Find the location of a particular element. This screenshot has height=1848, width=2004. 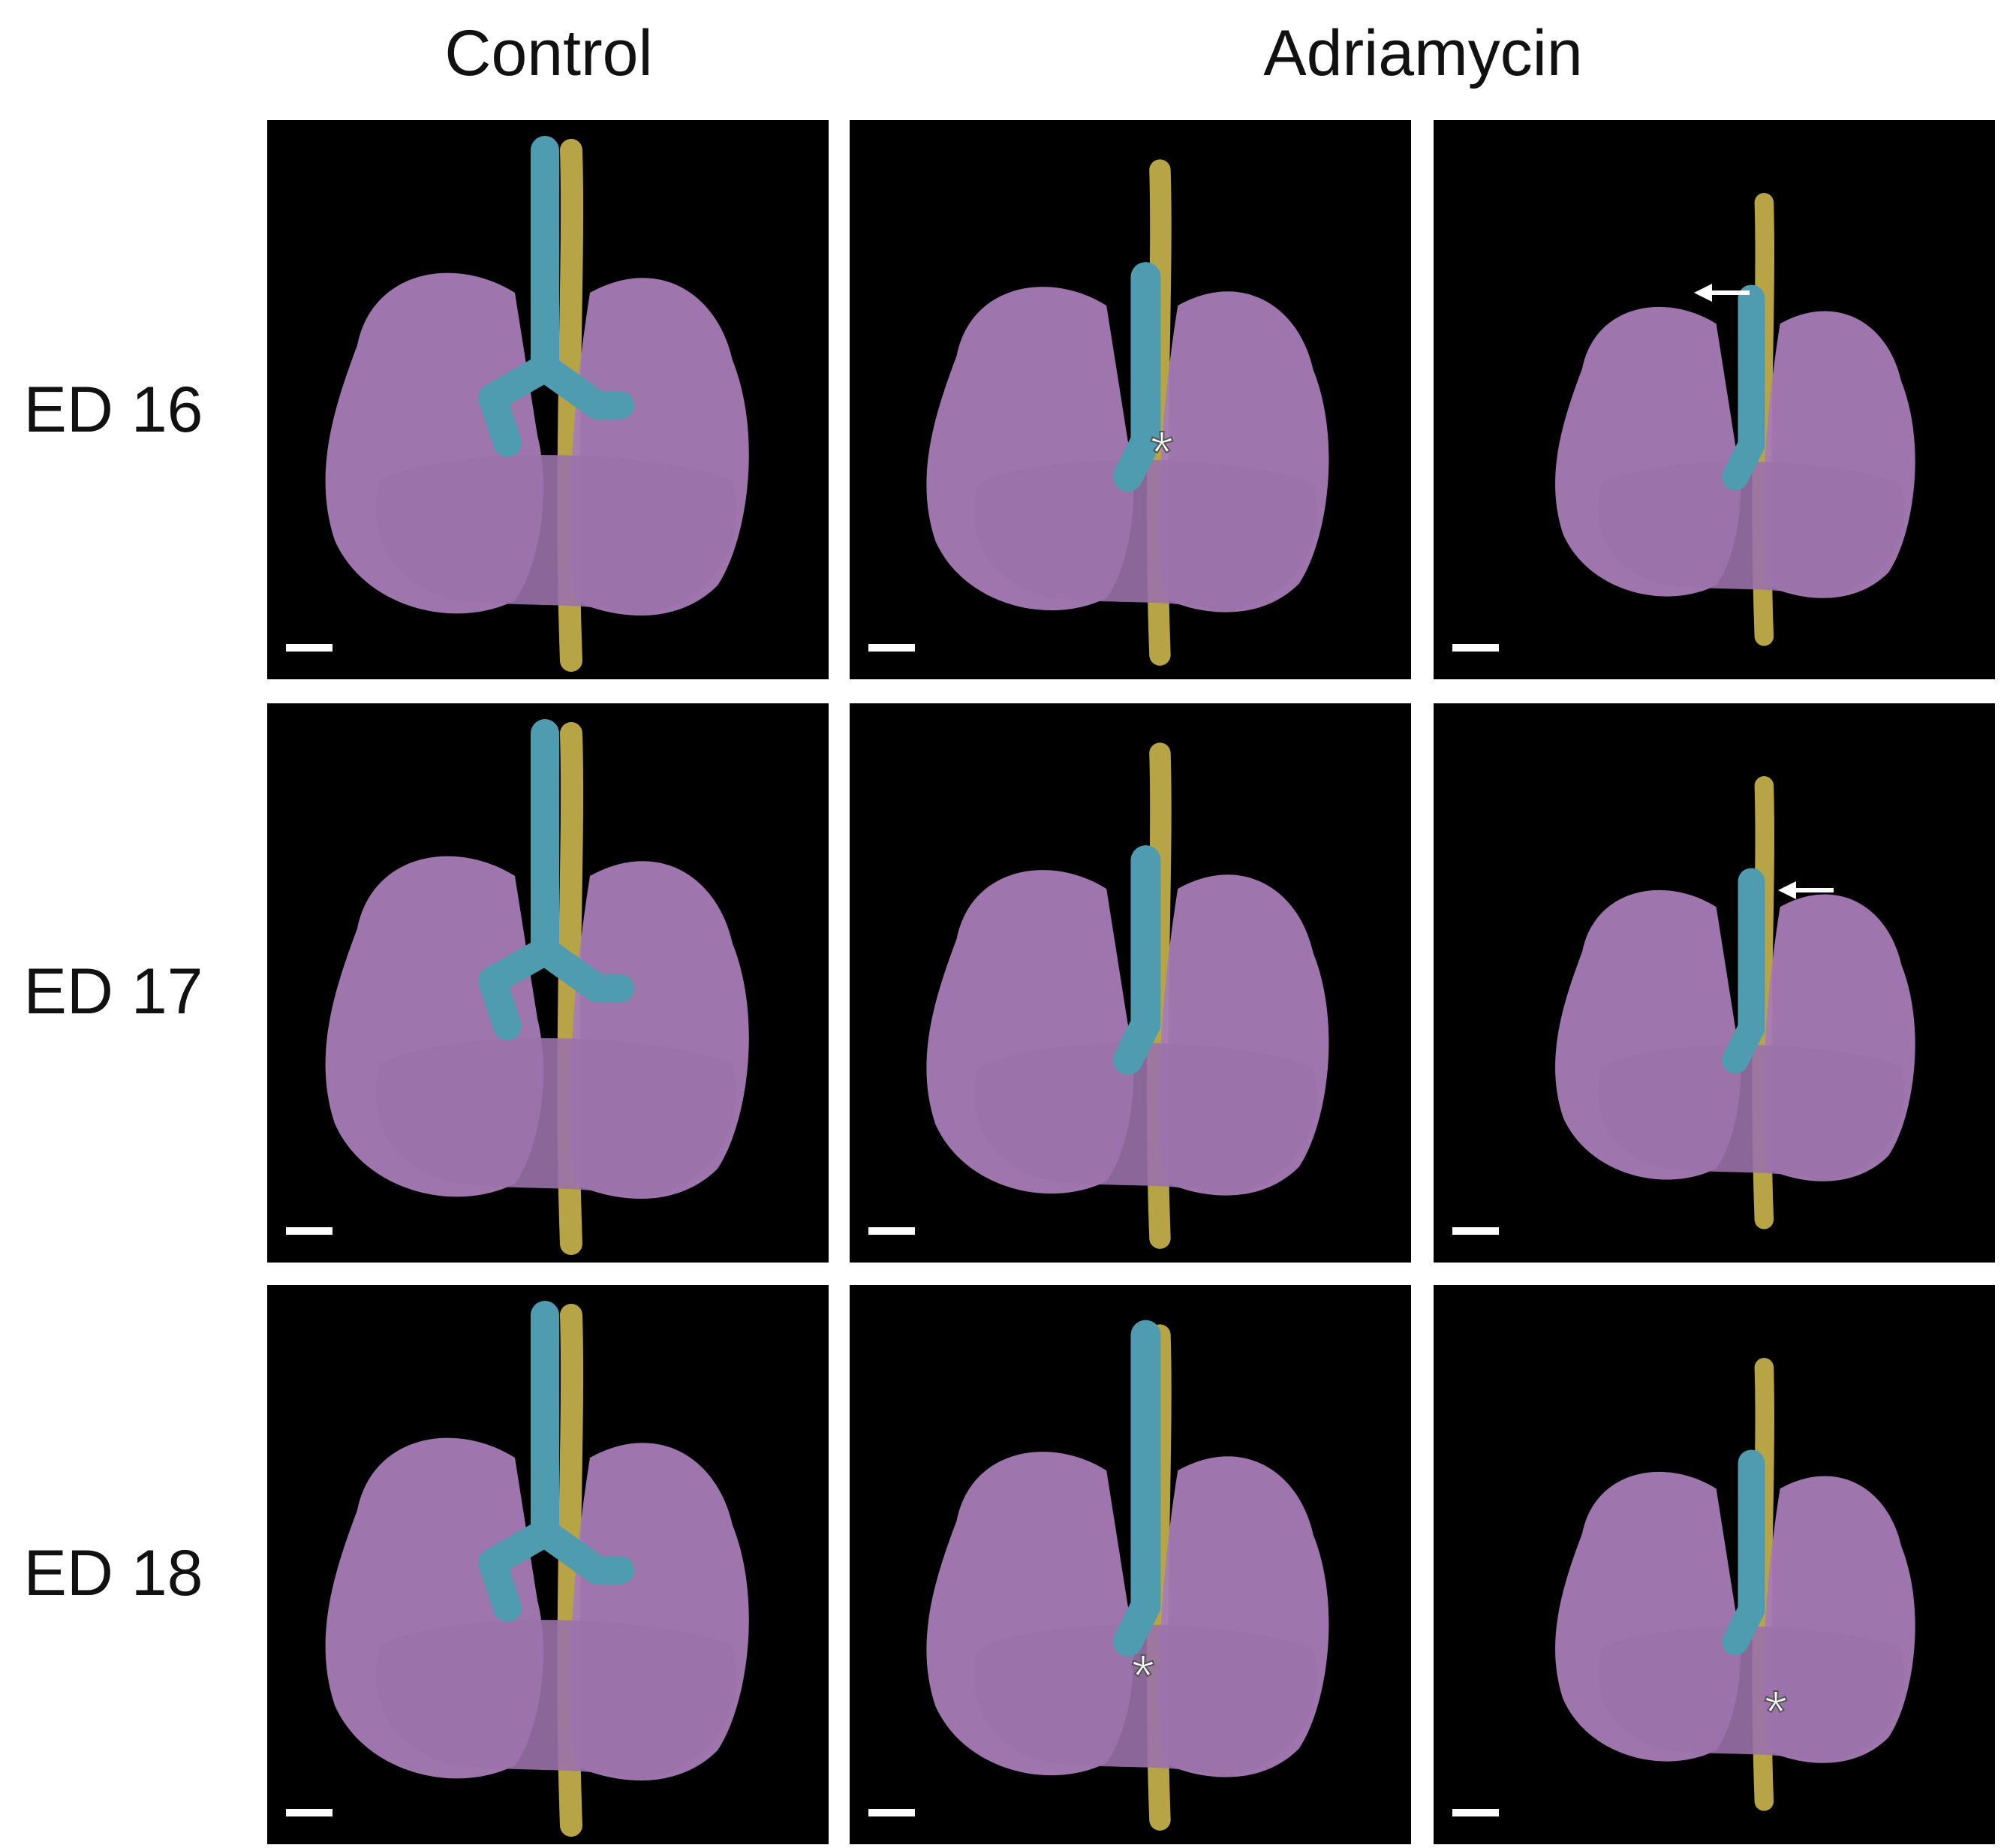

row-label: ED 18 is located at coordinates (113, 1573).